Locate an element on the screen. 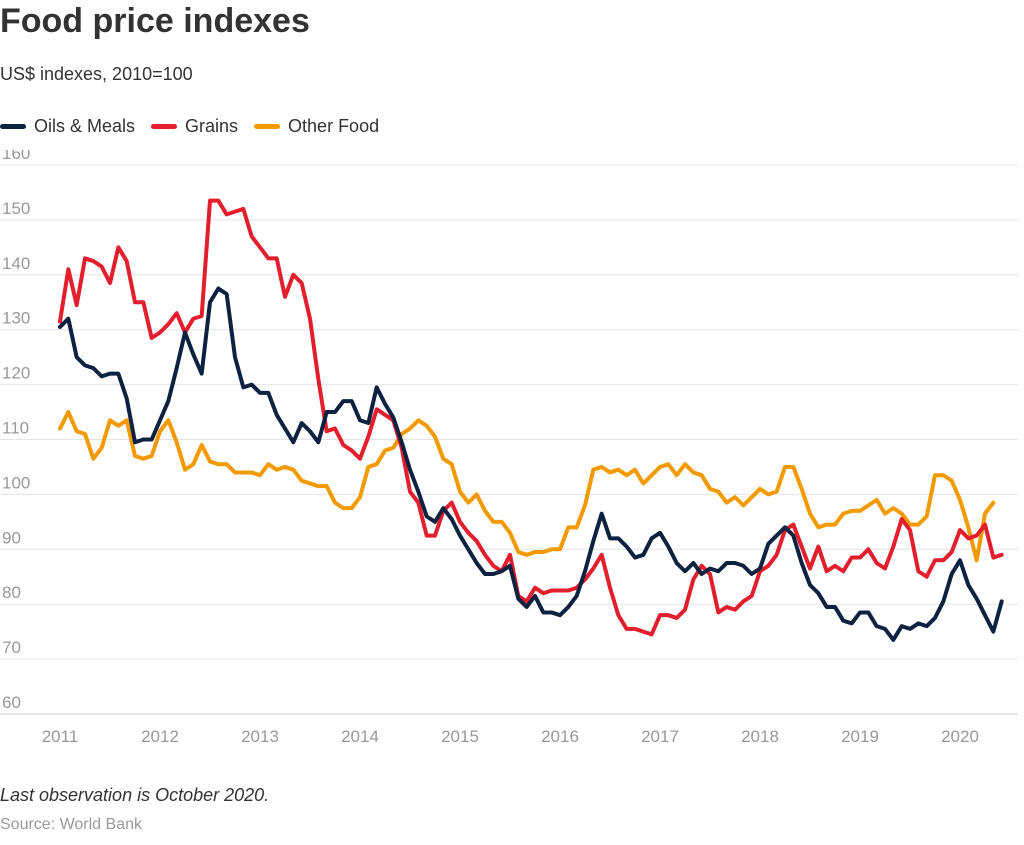 The height and width of the screenshot is (845, 1024). y-tick-label: 110 is located at coordinates (15, 428).